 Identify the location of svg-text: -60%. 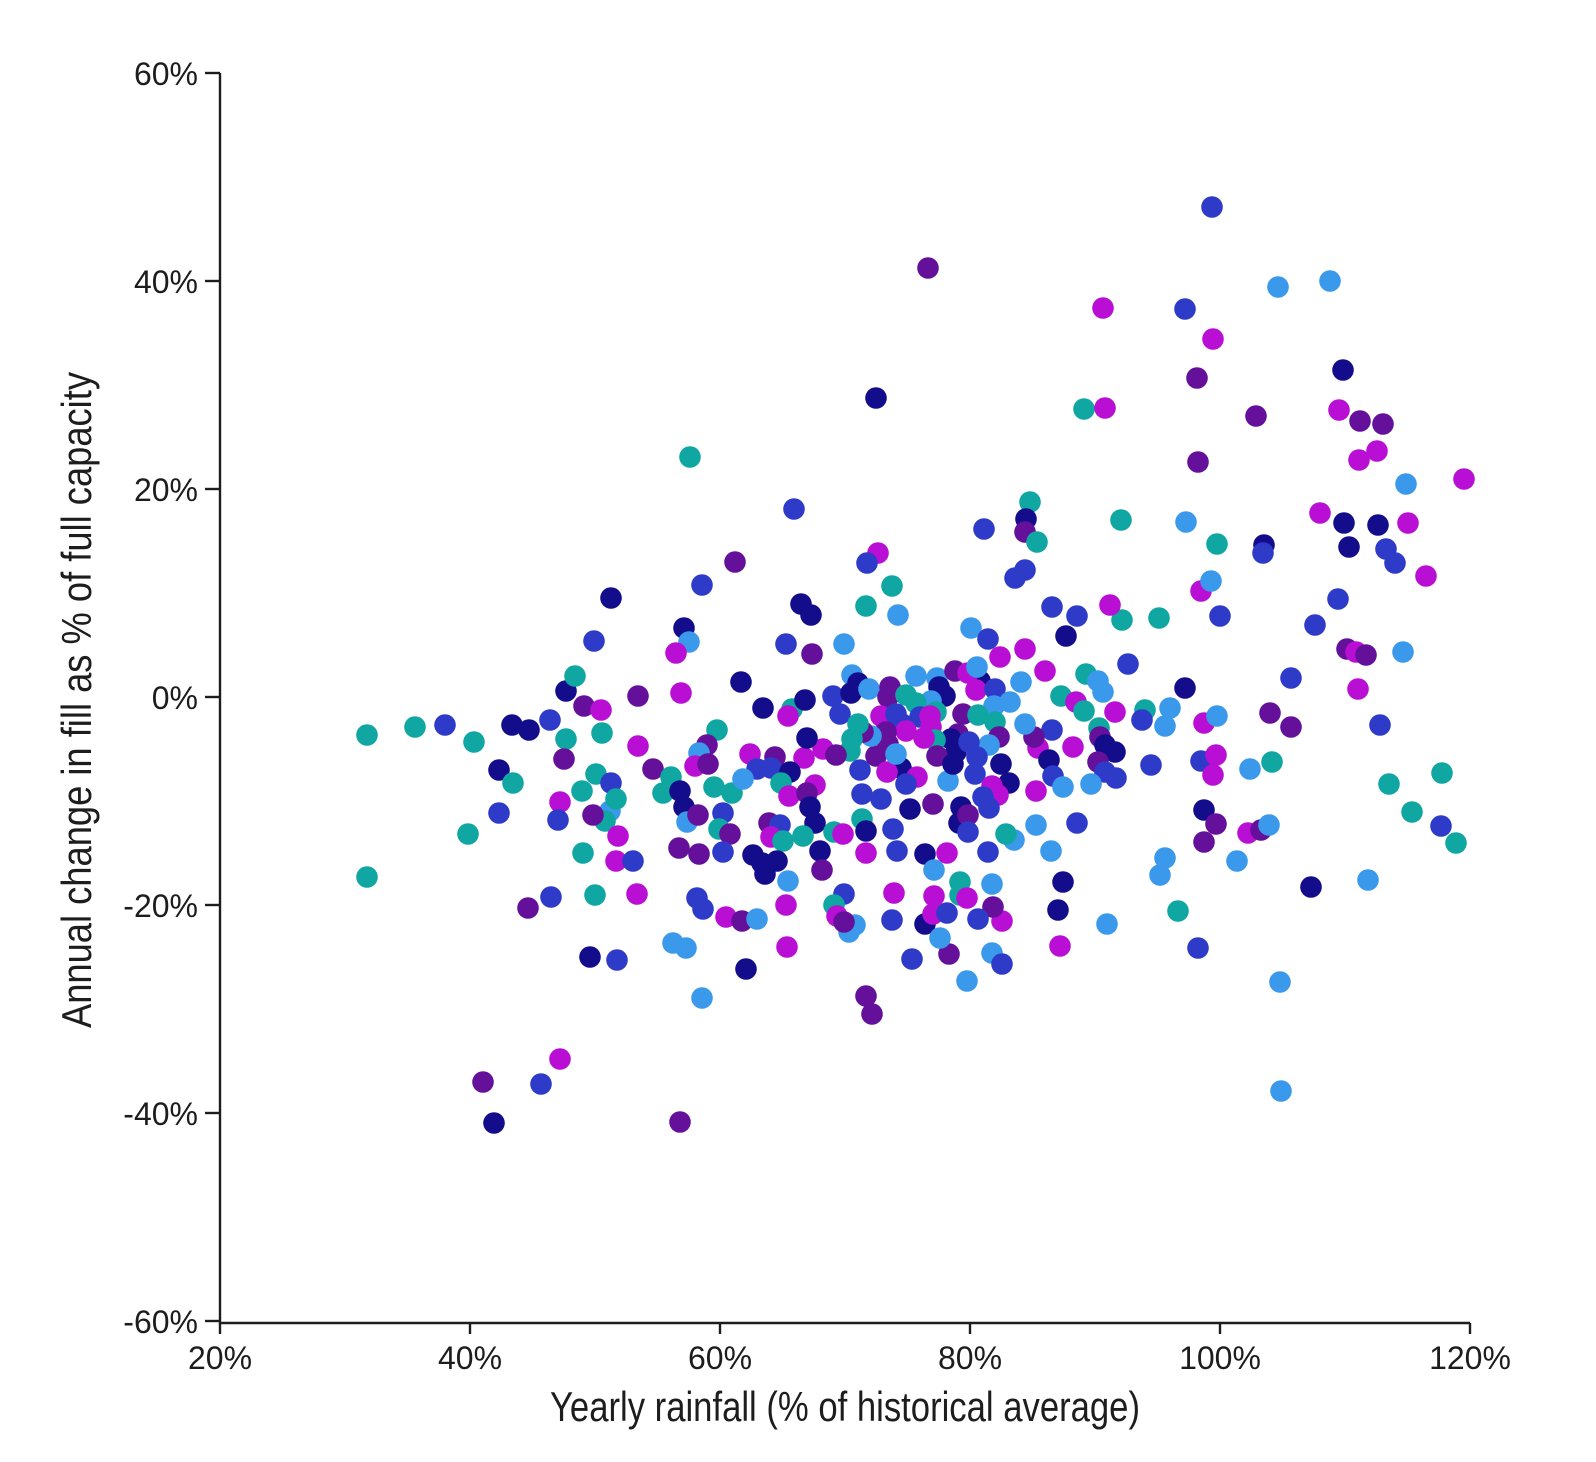
(160, 1322).